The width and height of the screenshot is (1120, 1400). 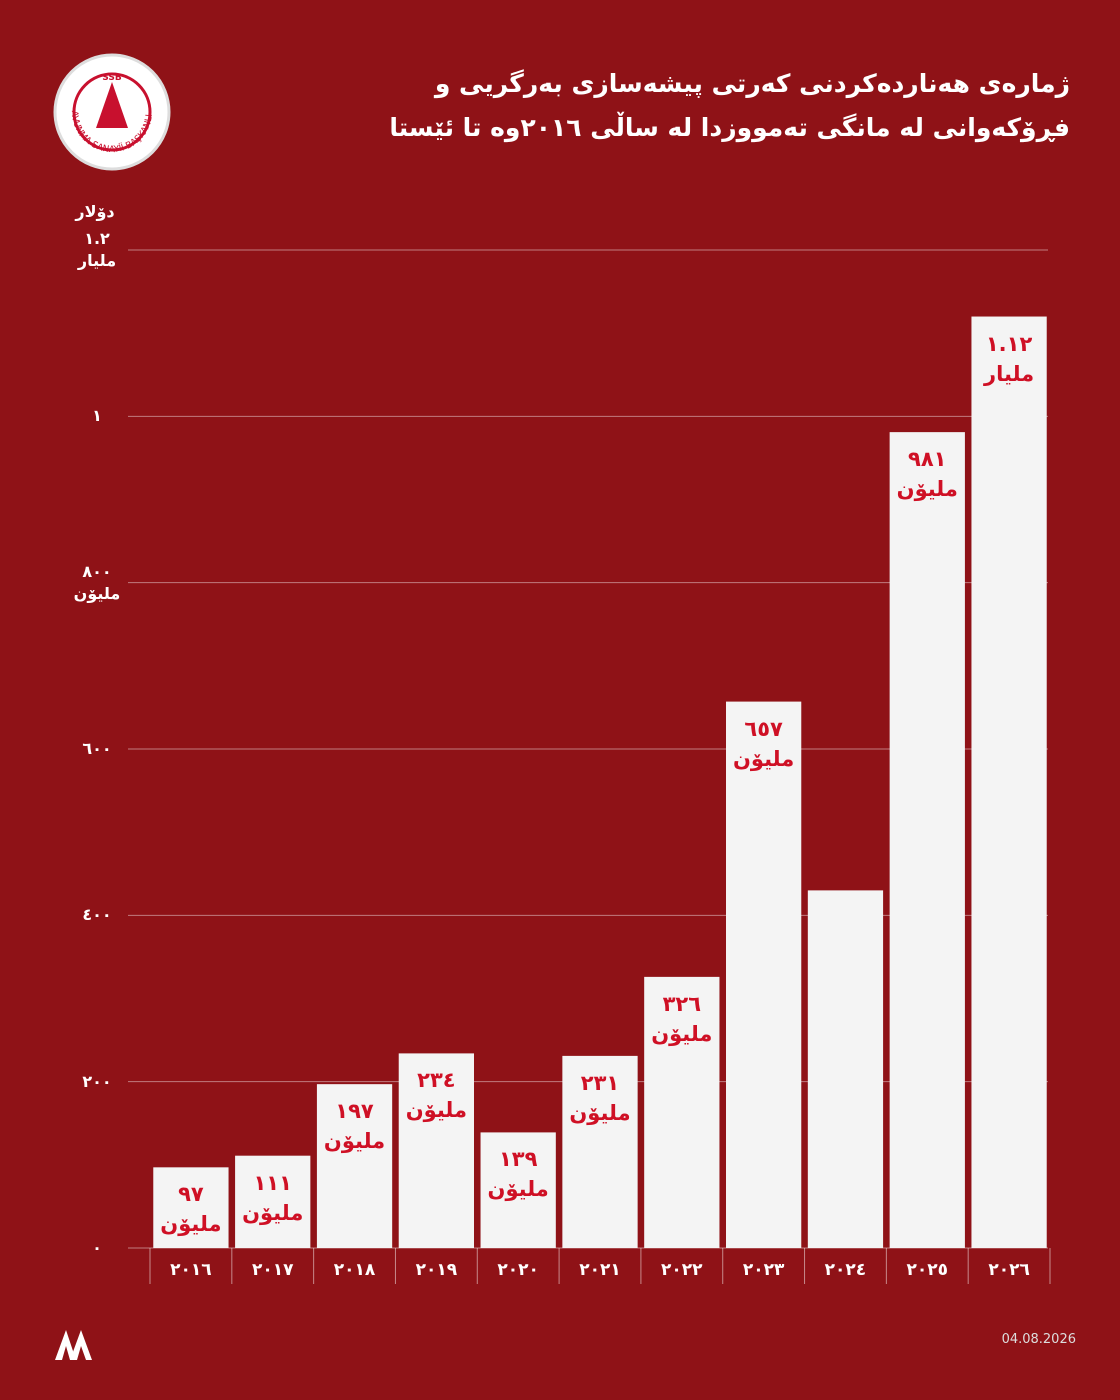 I want to click on value-label: ١١١ ملیۆن, so click(x=273, y=1197).